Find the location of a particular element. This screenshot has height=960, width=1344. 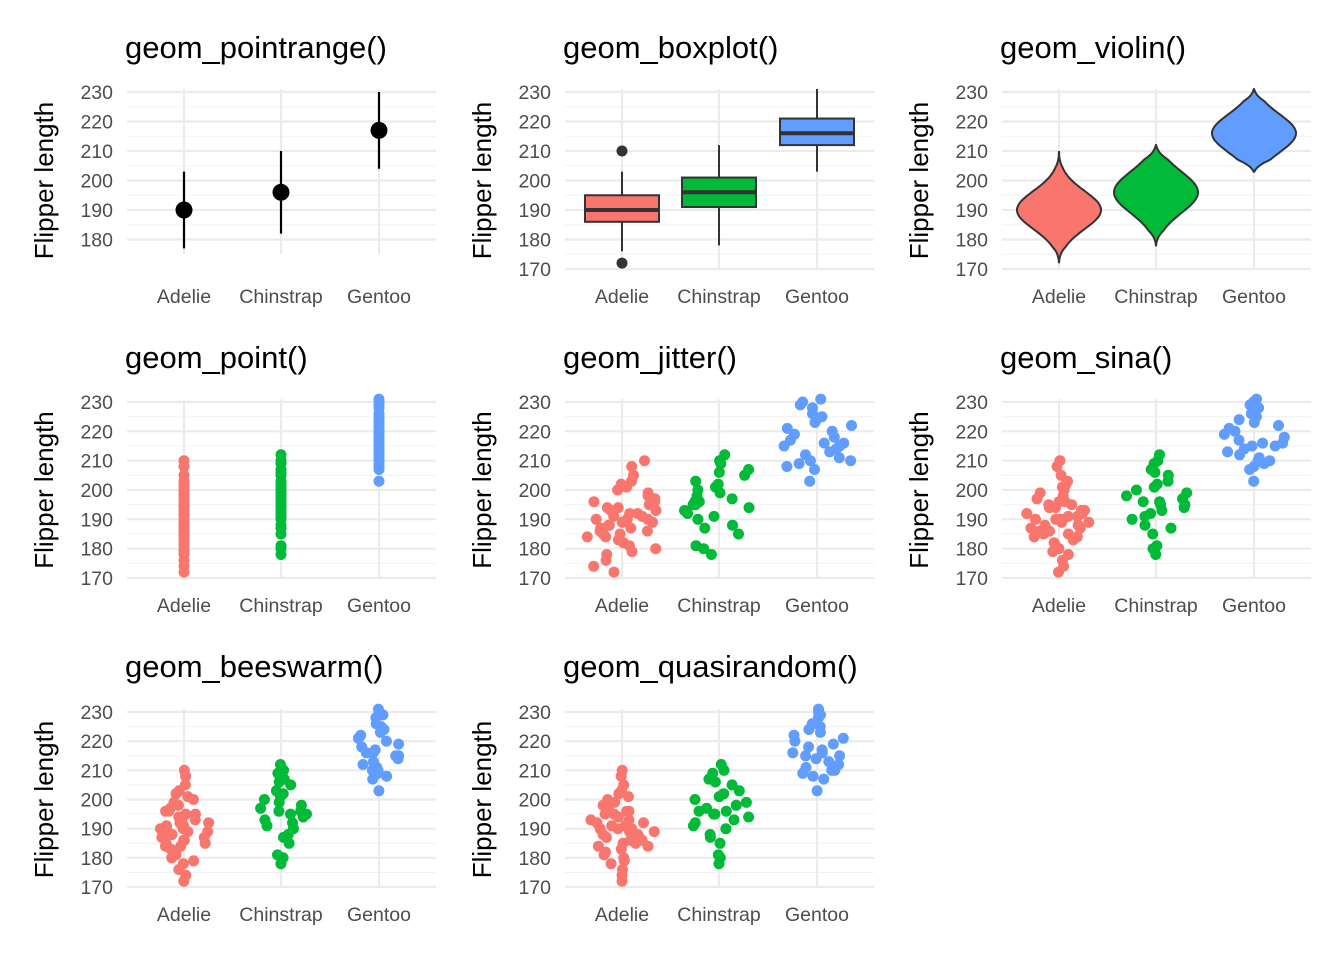

violin-adelie is located at coordinates (1059, 207).